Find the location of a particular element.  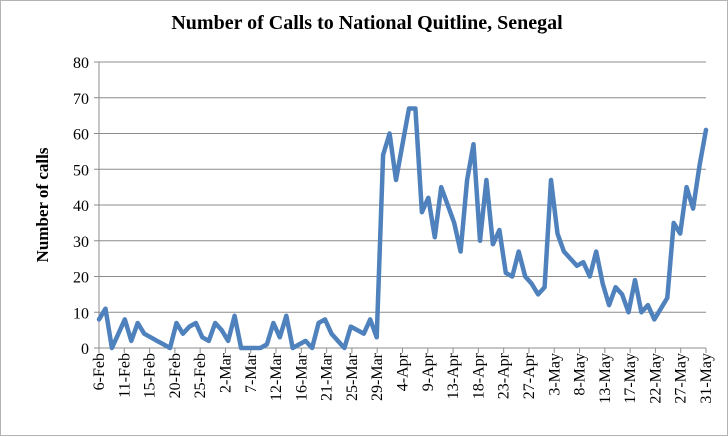

x-tick-label: 3-May is located at coordinates (554, 374).